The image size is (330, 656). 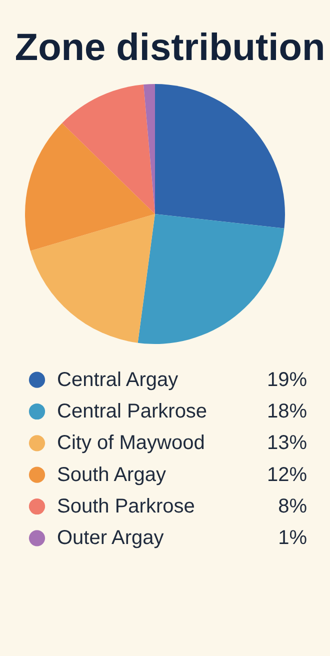 What do you see at coordinates (287, 379) in the screenshot?
I see `data-label: 19%` at bounding box center [287, 379].